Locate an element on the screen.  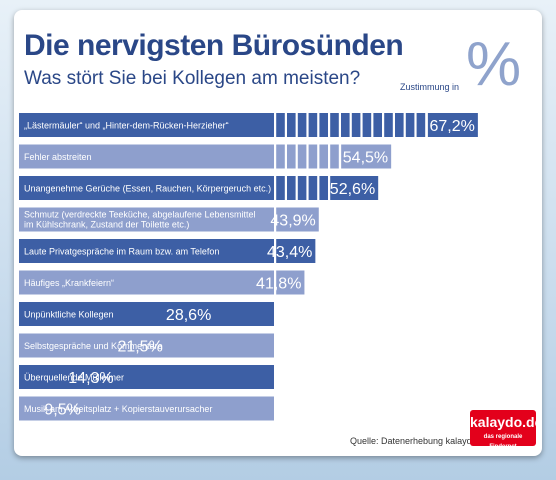
bar-row: Fehler abstreiten 54,5% is located at coordinates (205, 156).